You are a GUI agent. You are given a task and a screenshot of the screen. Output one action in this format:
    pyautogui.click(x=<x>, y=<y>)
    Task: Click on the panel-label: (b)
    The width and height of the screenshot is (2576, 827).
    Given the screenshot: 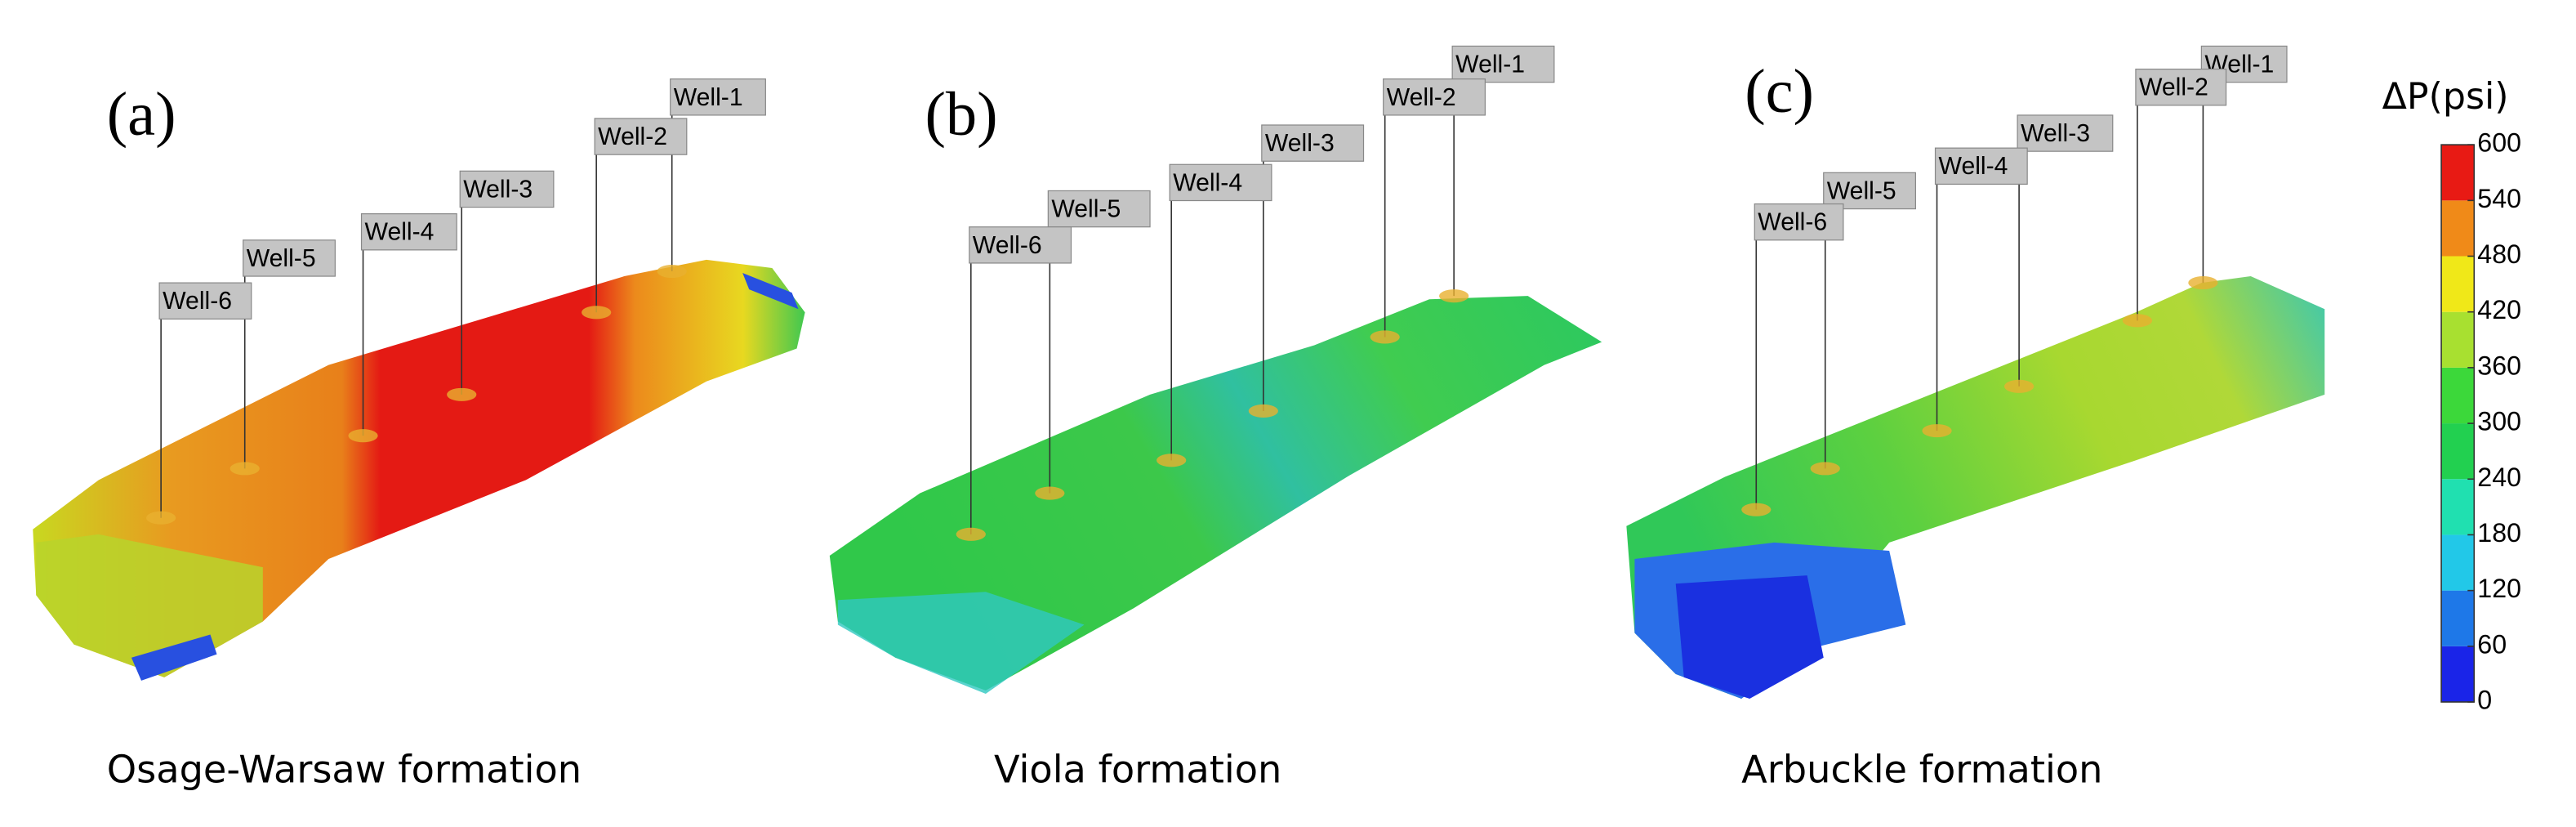 What is the action you would take?
    pyautogui.click(x=961, y=114)
    